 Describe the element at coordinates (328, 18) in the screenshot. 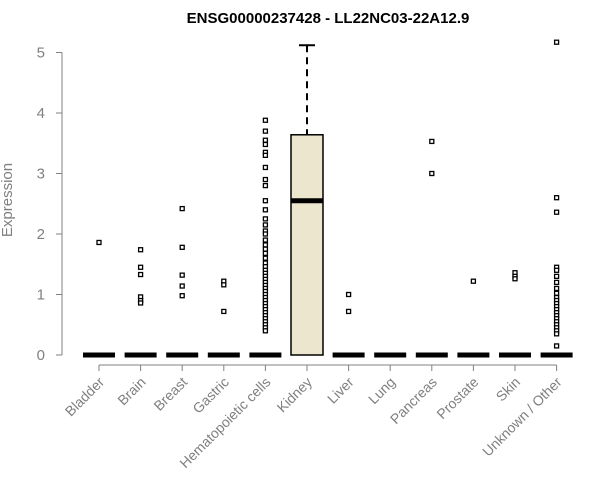

I see `chart-title: ENSG00000237428 - LL22NC03-22A12.9` at that location.